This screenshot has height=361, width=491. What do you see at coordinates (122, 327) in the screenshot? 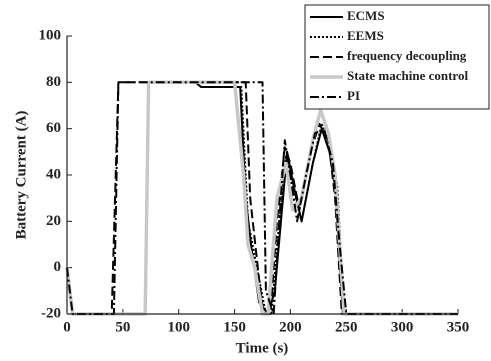
I see `x-tick-label: 50` at bounding box center [122, 327].